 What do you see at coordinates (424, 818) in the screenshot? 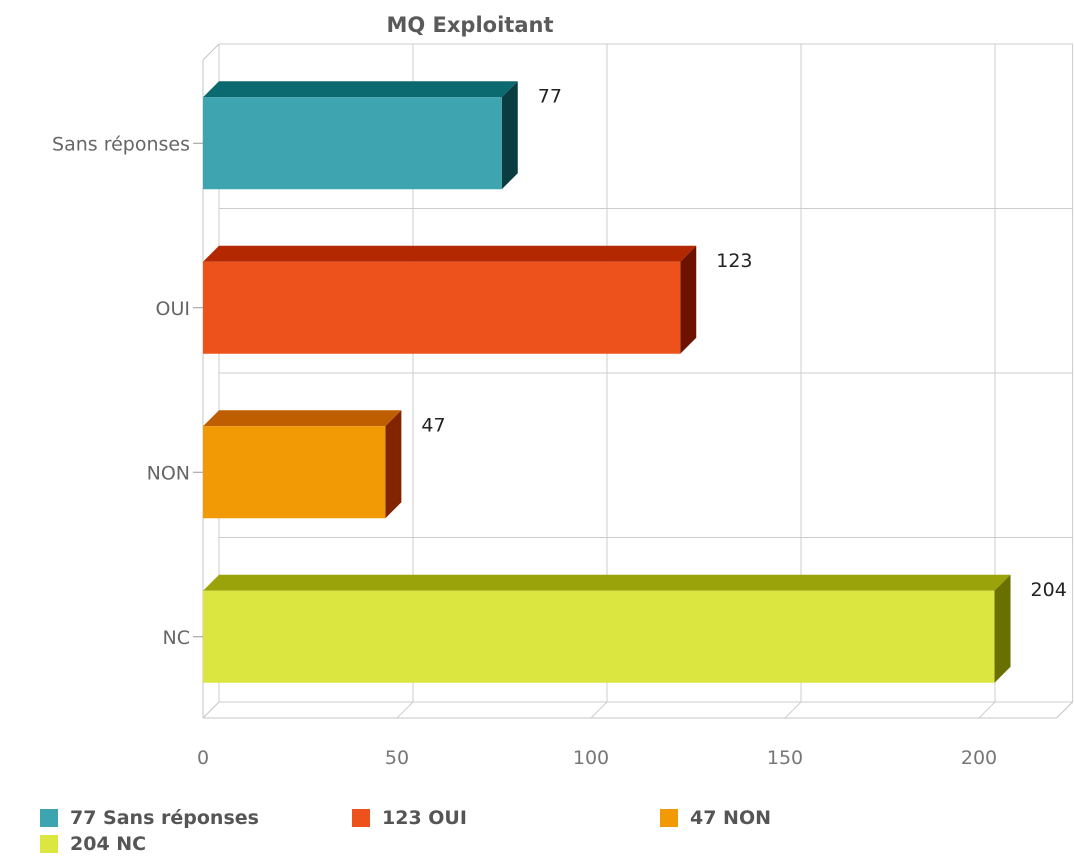
I see `legend-label: 123 OUI` at bounding box center [424, 818].